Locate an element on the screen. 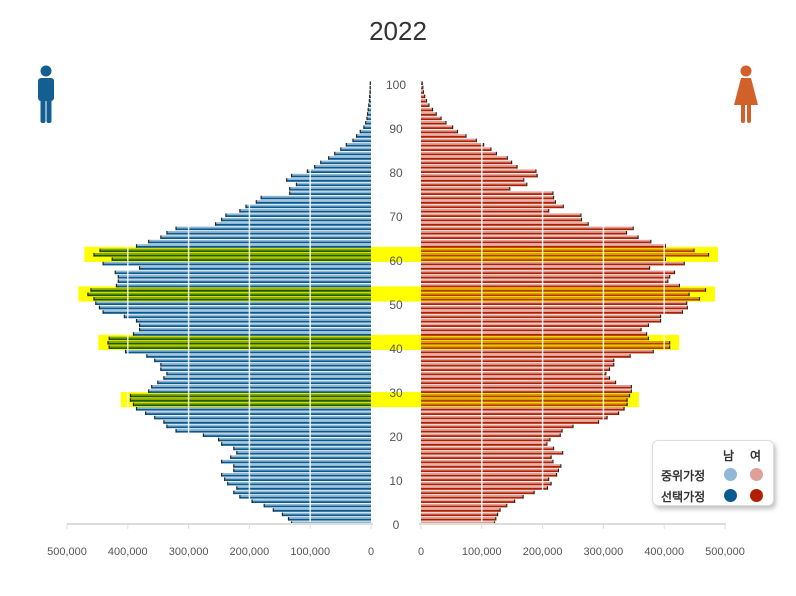 This screenshot has width=796, height=596. legend-dot-male-median is located at coordinates (730, 474).